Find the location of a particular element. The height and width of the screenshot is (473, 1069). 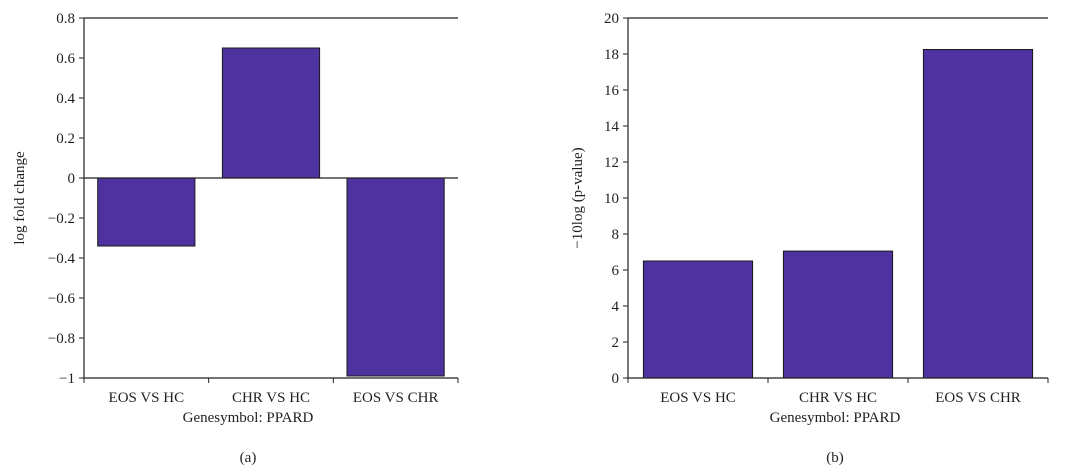

y-tick-label: −0.2 is located at coordinates (61, 219).